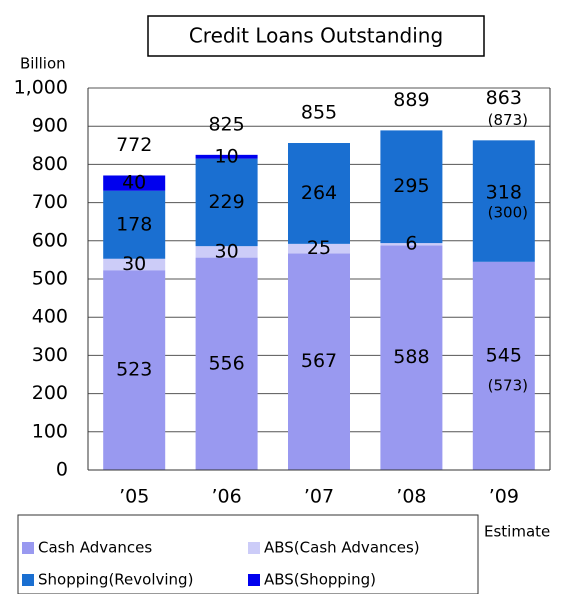 The width and height of the screenshot is (561, 594). I want to click on y-tick-label: 100, so click(50, 431).